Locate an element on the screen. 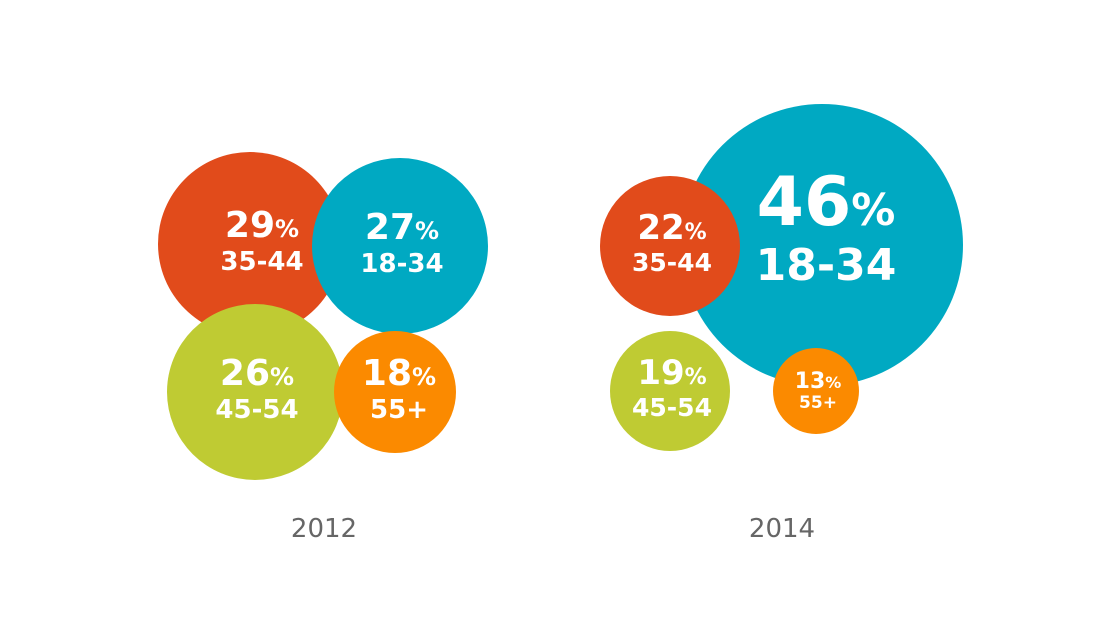 The width and height of the screenshot is (1110, 624). value-number: 13 is located at coordinates (810, 381).